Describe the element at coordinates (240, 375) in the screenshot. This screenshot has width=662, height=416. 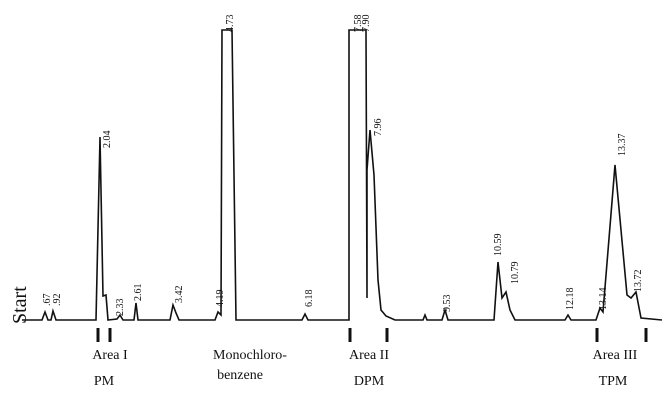
I see `solvent-label: benzene` at that location.